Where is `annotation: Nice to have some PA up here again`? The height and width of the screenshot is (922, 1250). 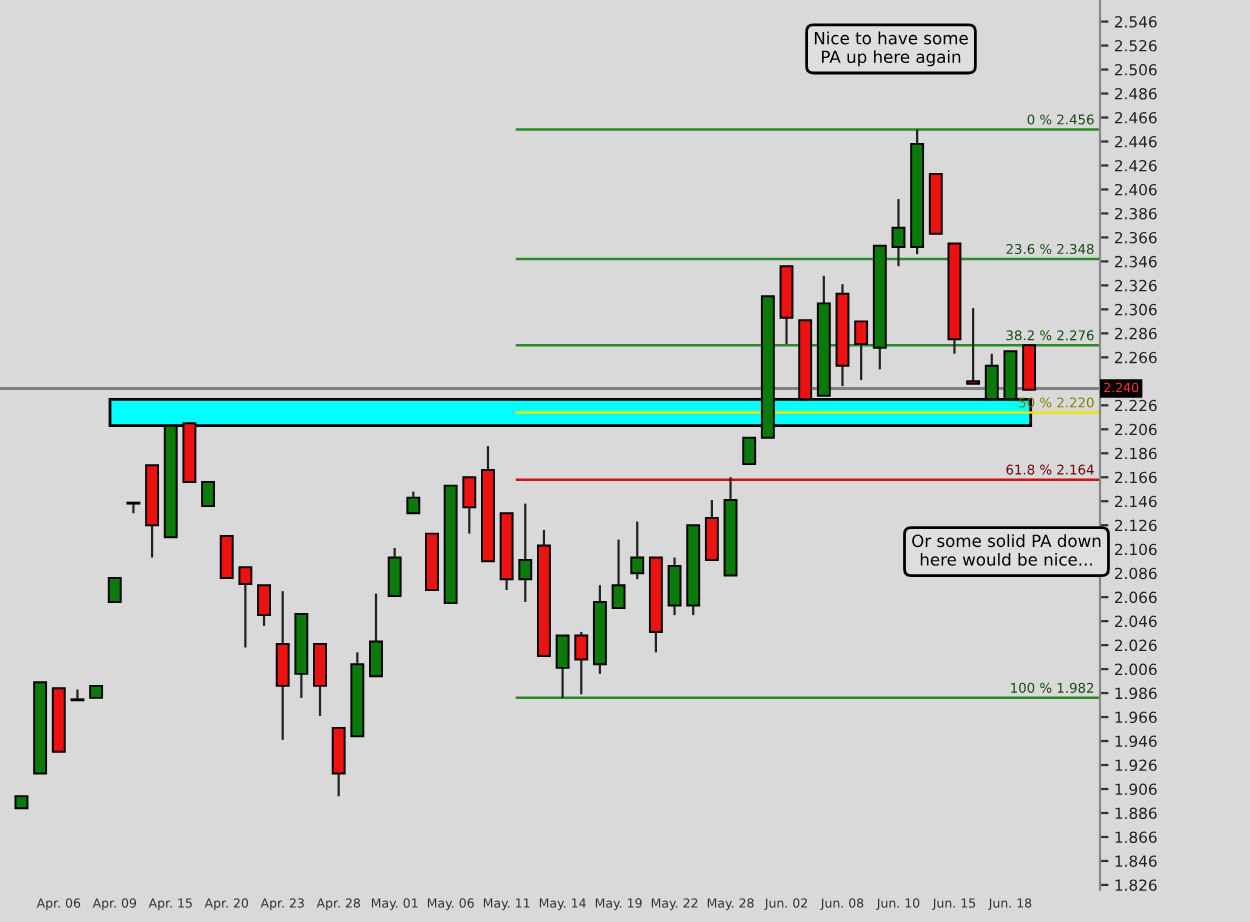 annotation: Nice to have some PA up here again is located at coordinates (891, 49).